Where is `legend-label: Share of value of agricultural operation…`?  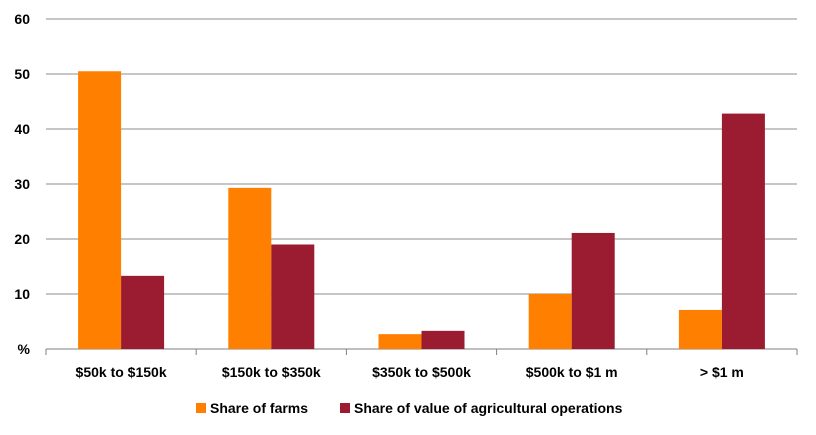
legend-label: Share of value of agricultural operation… is located at coordinates (488, 408).